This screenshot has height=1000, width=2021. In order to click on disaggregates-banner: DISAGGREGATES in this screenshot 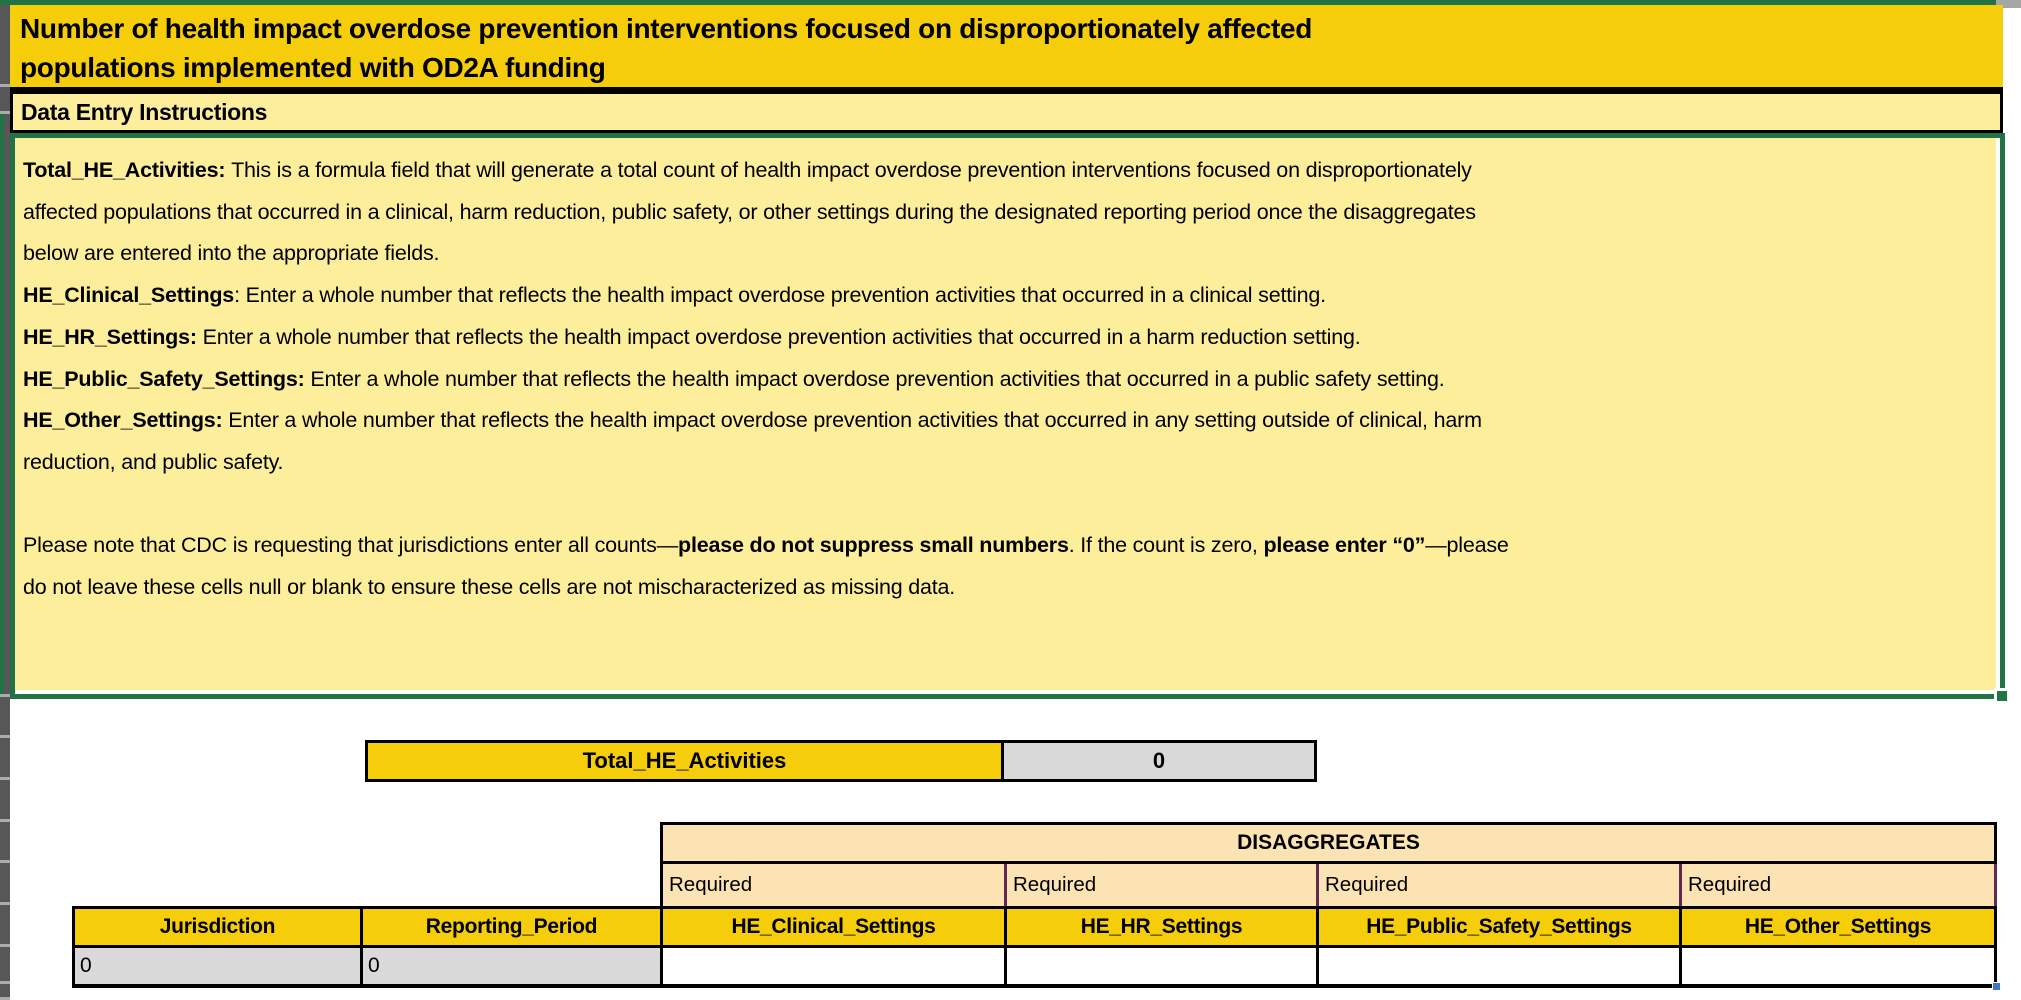, I will do `click(1328, 843)`.